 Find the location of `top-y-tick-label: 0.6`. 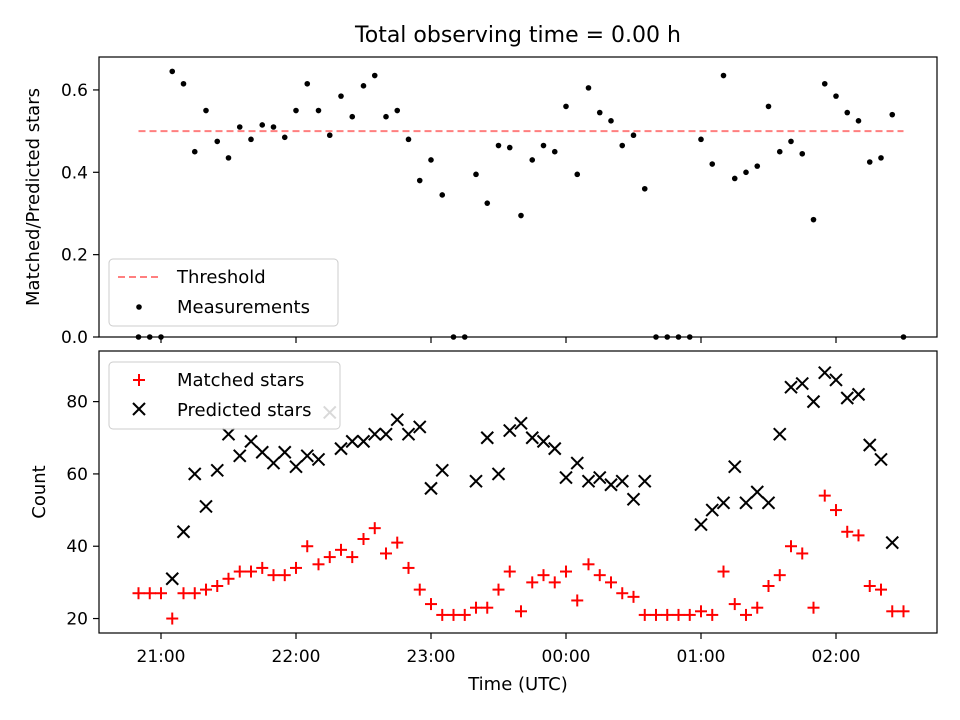

top-y-tick-label: 0.6 is located at coordinates (74, 91).